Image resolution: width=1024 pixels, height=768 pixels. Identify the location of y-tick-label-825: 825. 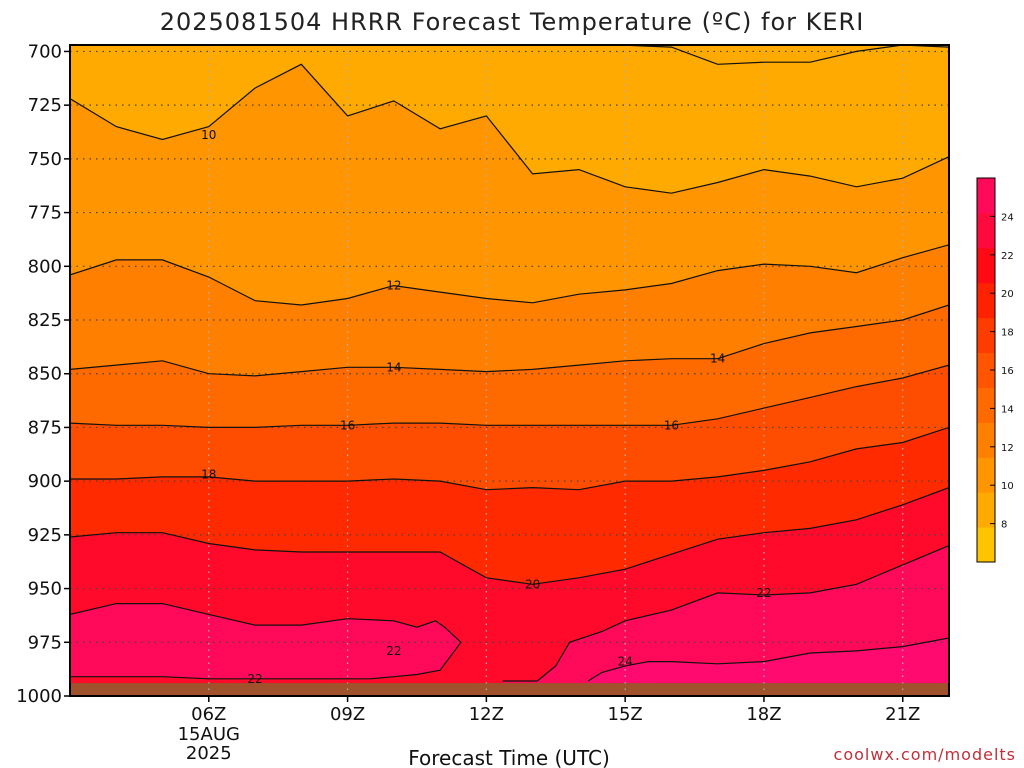
(45, 320).